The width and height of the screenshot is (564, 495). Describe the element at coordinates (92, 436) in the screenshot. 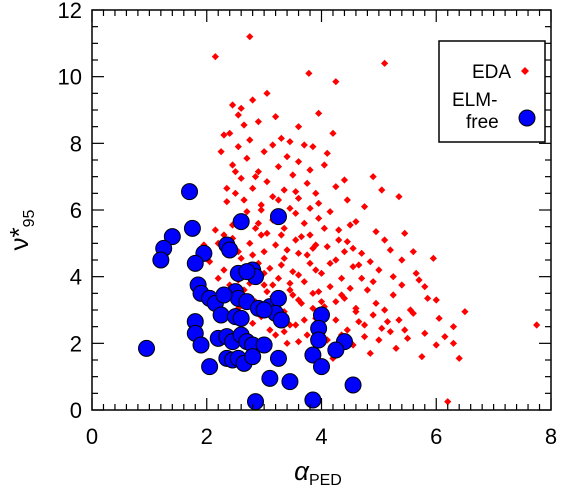

I see `x-tick-label: 0` at that location.